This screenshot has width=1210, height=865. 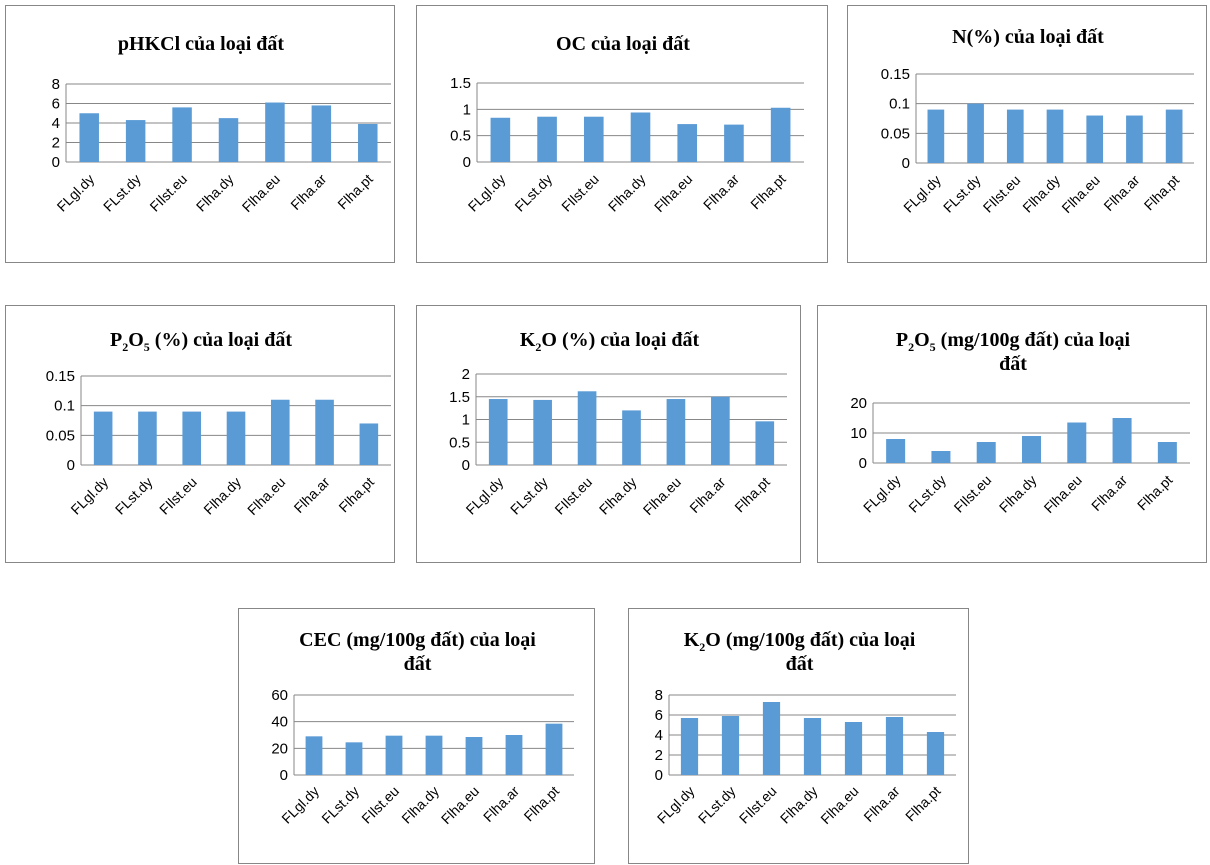 What do you see at coordinates (466, 374) in the screenshot?
I see `y-tick-label: 2` at bounding box center [466, 374].